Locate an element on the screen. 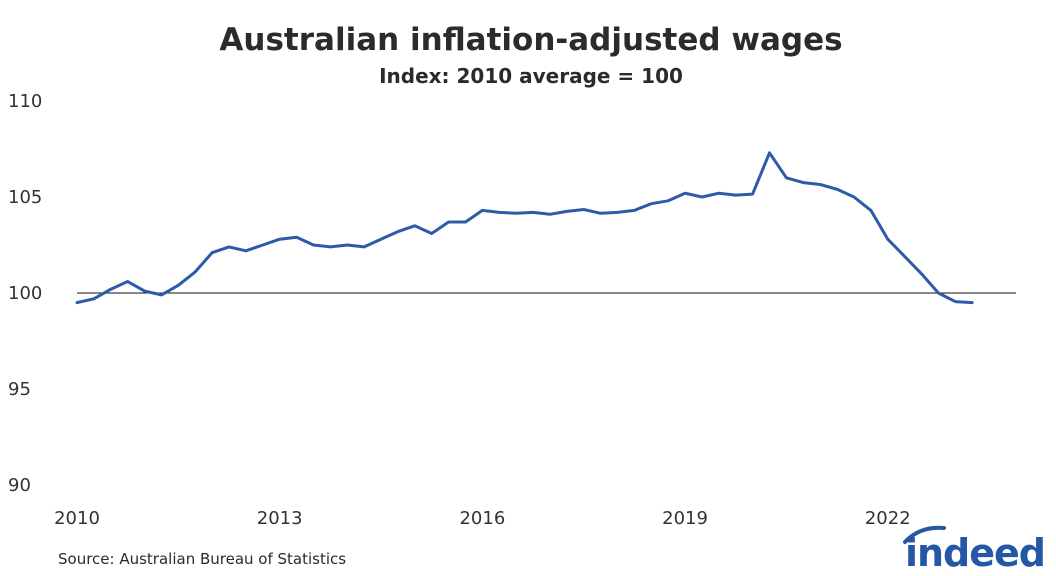 The image size is (1056, 576). x-tick-label: 2013 is located at coordinates (280, 518).